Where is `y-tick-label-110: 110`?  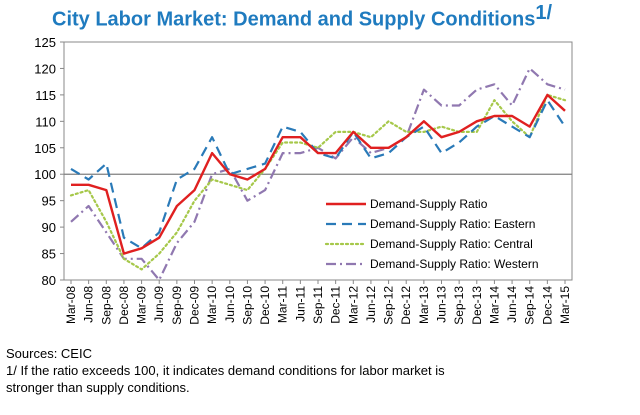
y-tick-label-110: 110 is located at coordinates (45, 121).